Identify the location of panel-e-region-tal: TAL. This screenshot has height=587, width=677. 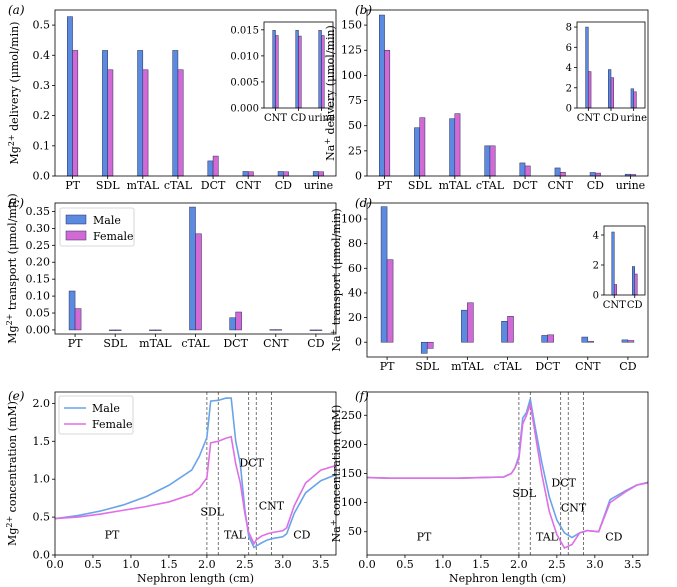
(235, 534).